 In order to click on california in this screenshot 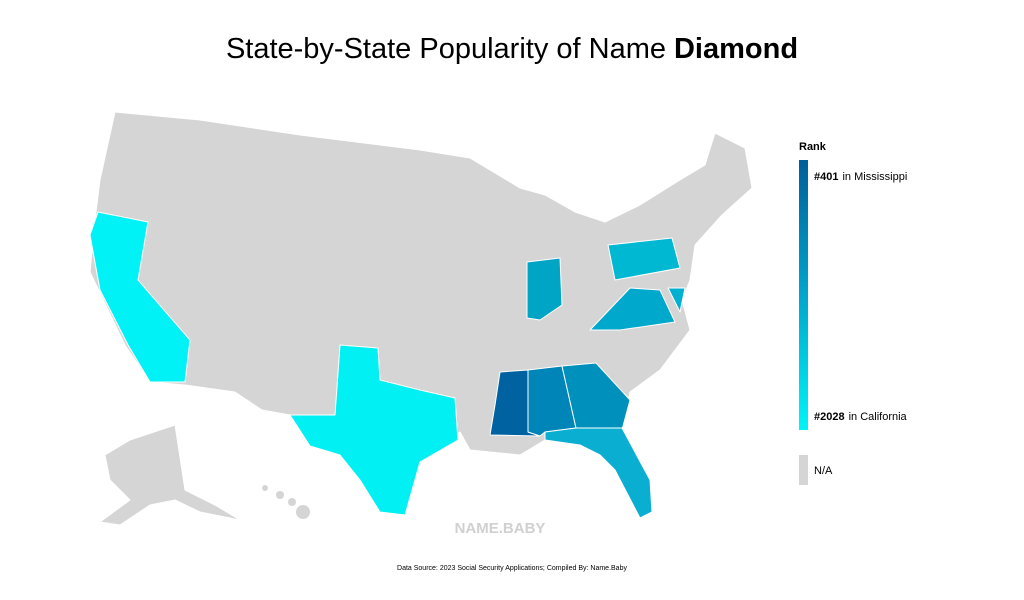, I will do `click(140, 297)`.